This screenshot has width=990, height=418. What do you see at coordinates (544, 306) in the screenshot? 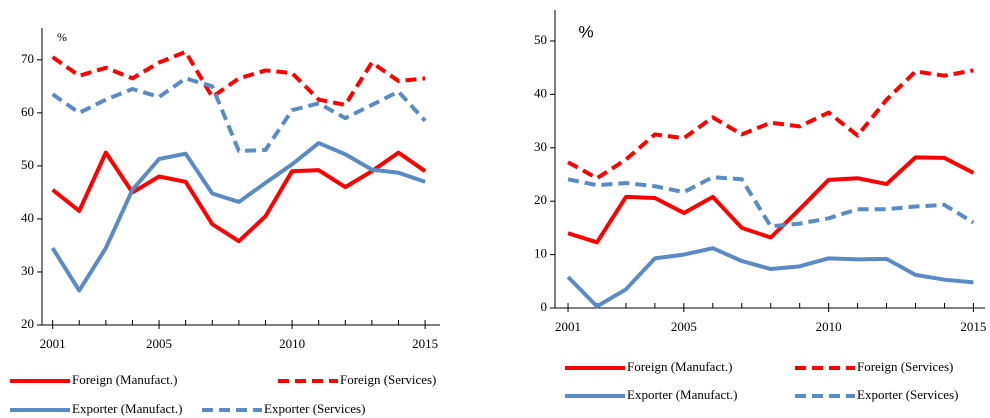
I see `y-tick-label: 0` at bounding box center [544, 306].